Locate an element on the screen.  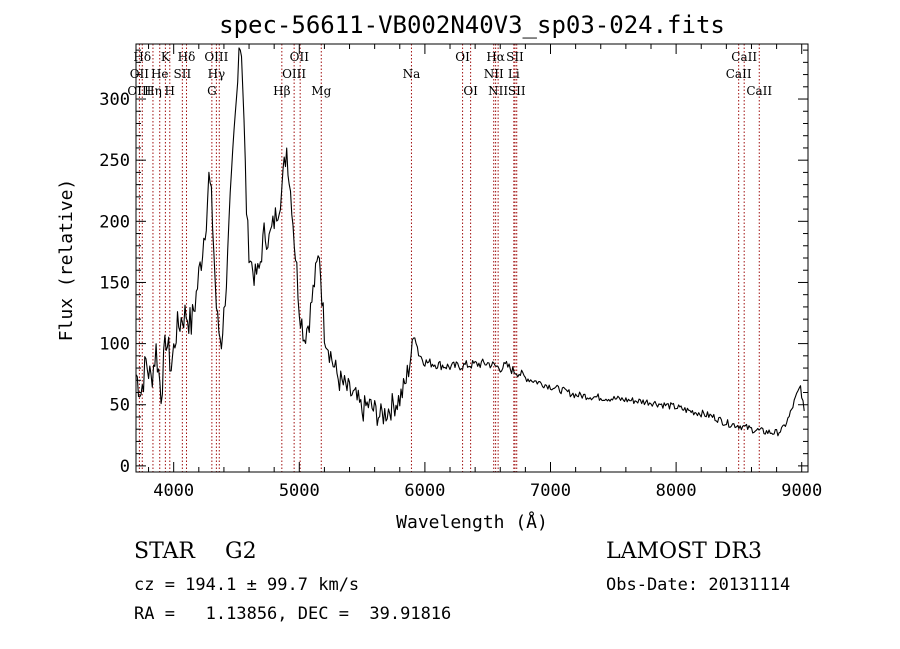
y-tick-label: 50 is located at coordinates (120, 406).